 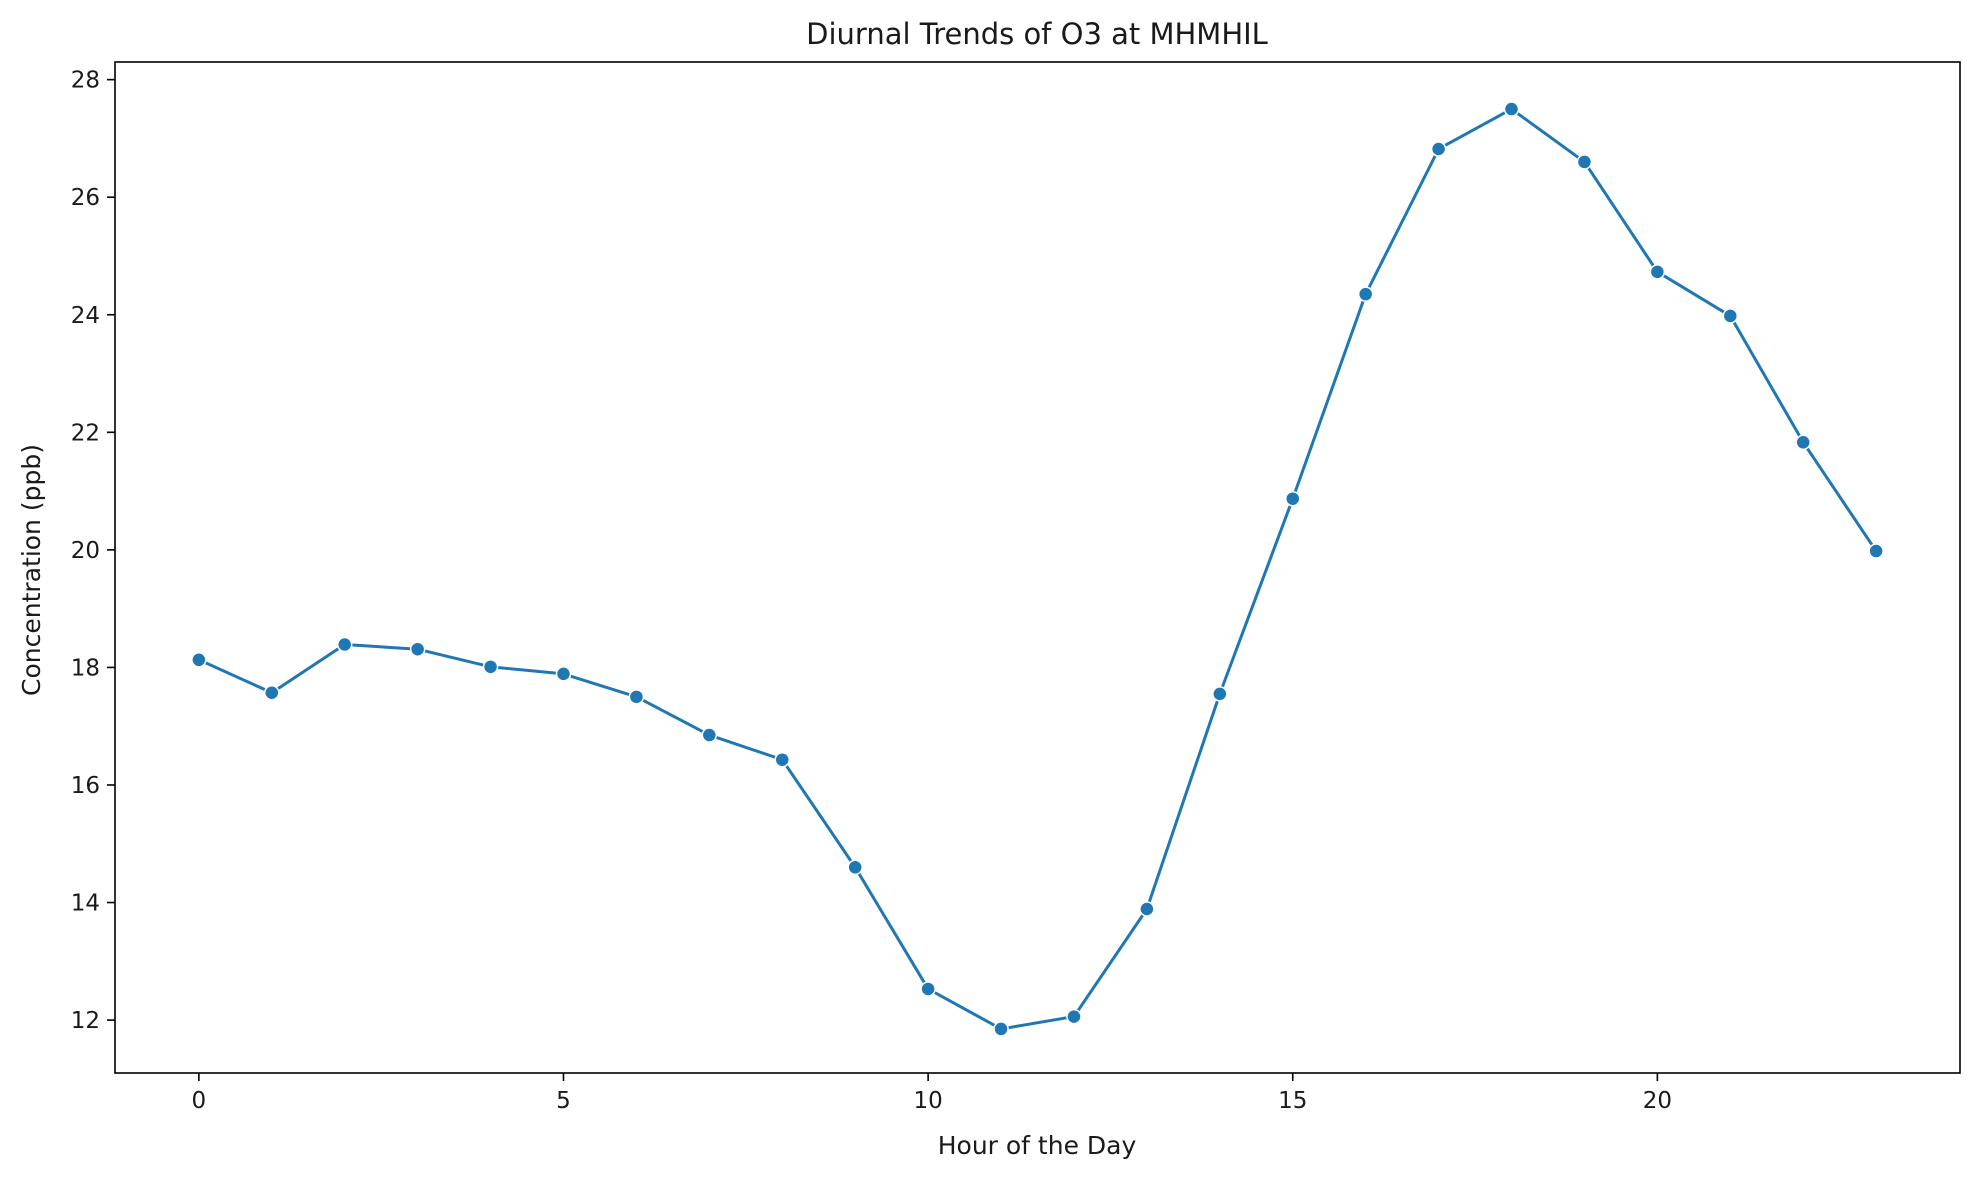 I want to click on y-tick-label: 22, so click(x=85, y=433).